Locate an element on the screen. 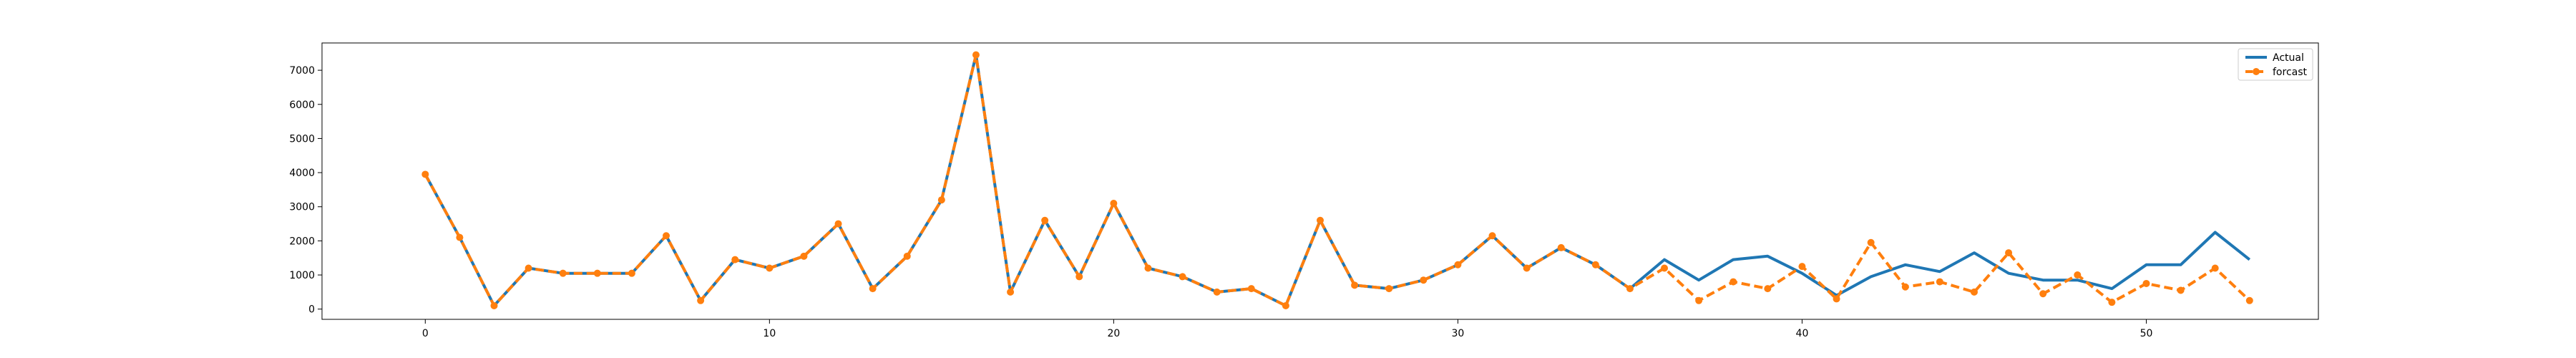  y-tick-label: 0 is located at coordinates (311, 310).